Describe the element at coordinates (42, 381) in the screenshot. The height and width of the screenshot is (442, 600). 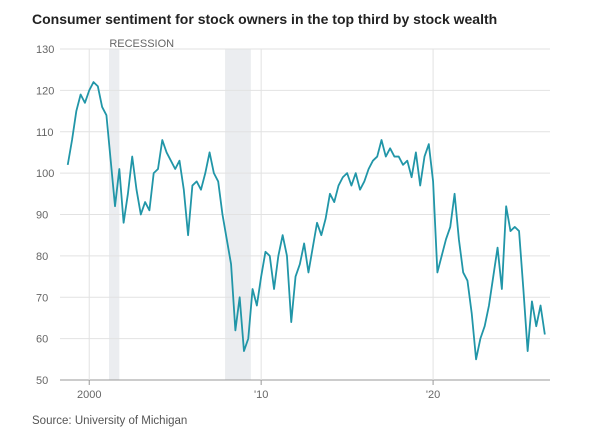
I see `y-tick-label: 50` at that location.